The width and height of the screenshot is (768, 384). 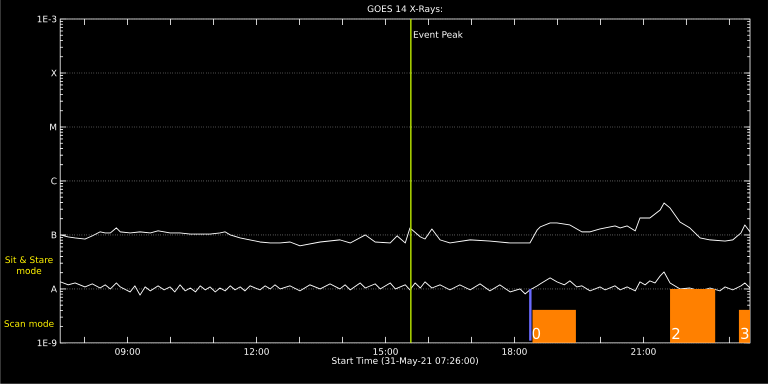 What do you see at coordinates (53, 289) in the screenshot?
I see `y-tick-label: A` at bounding box center [53, 289].